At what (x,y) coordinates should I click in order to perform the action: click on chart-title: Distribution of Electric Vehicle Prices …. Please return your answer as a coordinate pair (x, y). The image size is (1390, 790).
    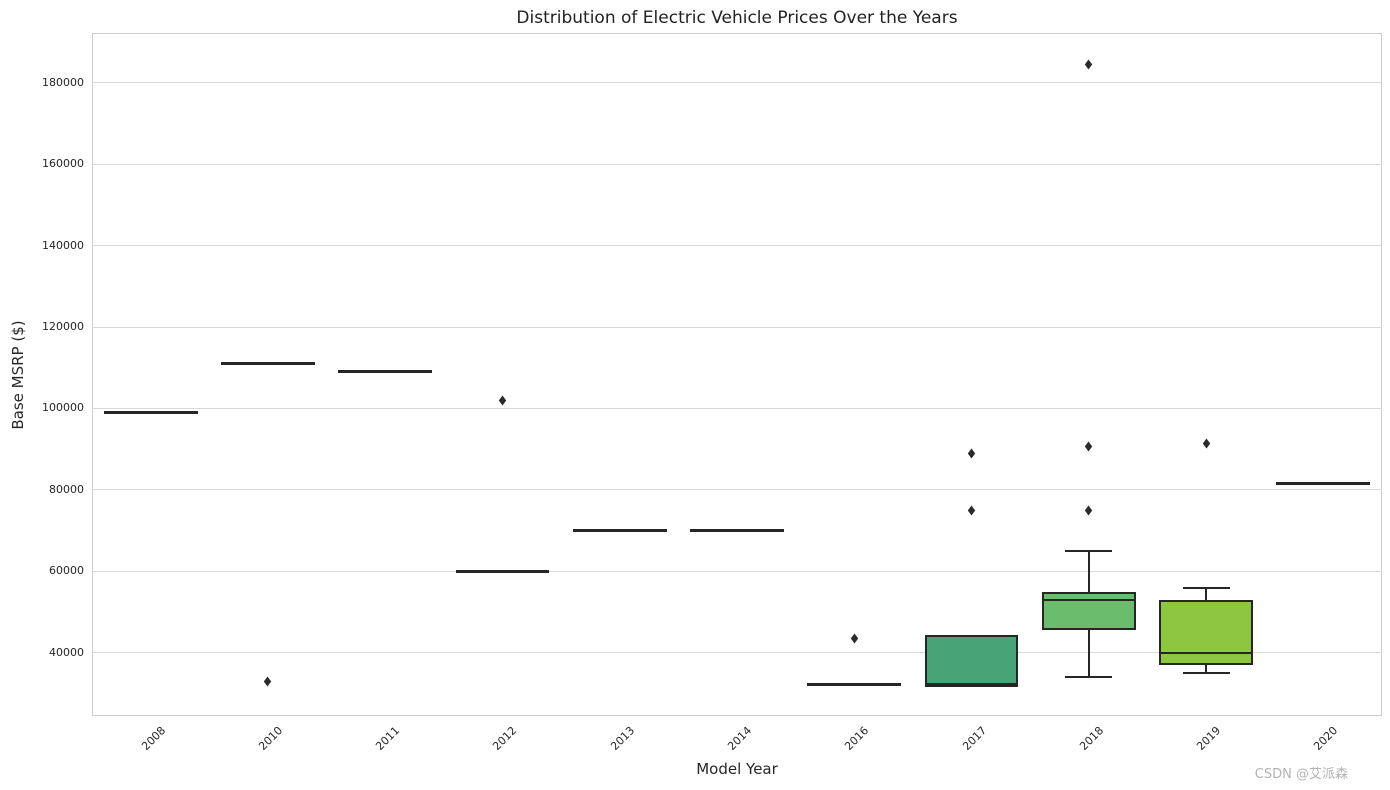
    Looking at the image, I should click on (737, 18).